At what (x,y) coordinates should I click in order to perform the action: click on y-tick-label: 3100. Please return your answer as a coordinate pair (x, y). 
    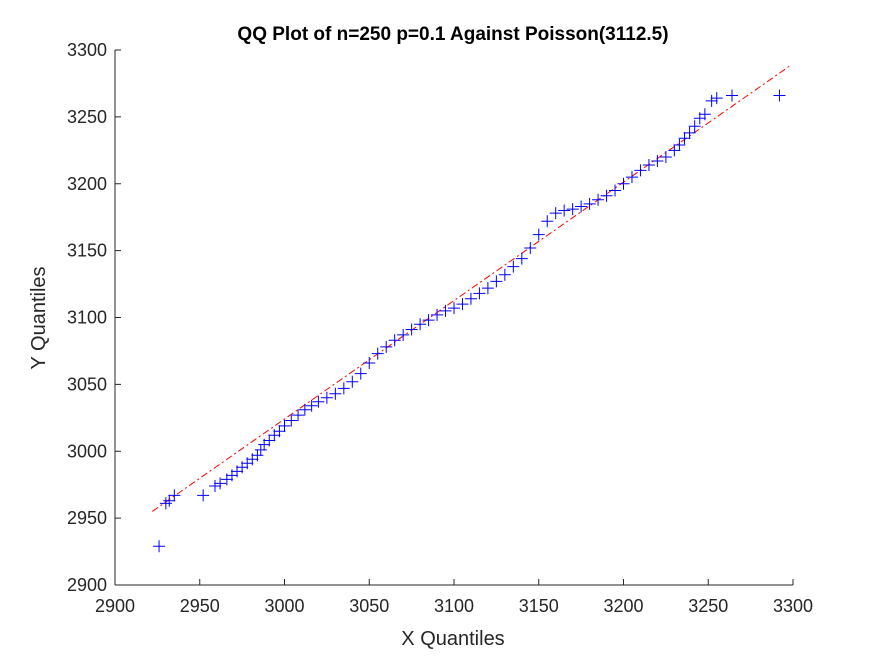
    Looking at the image, I should click on (87, 318).